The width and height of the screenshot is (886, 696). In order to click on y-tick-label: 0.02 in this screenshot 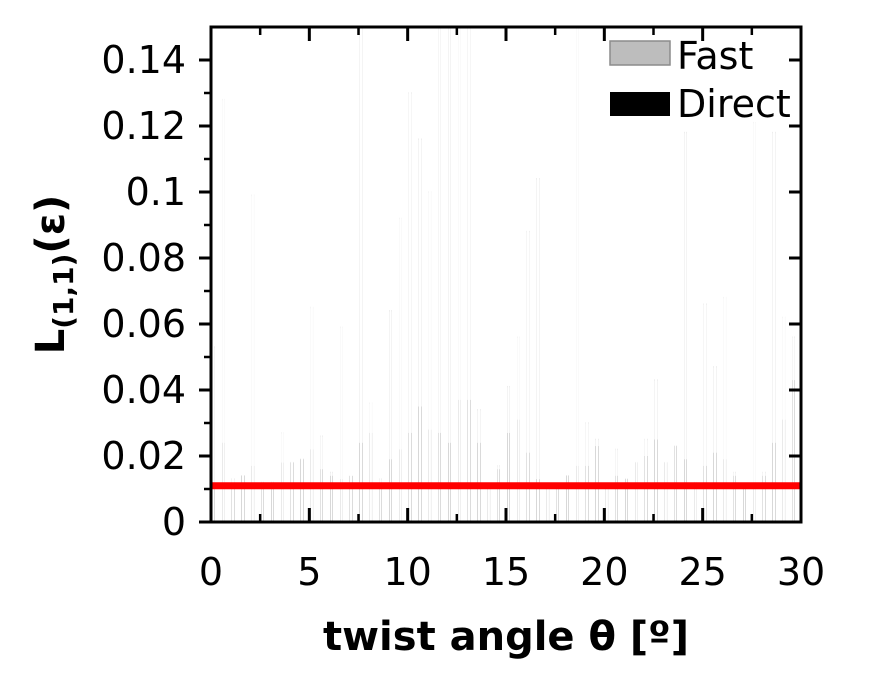, I will do `click(143, 456)`.